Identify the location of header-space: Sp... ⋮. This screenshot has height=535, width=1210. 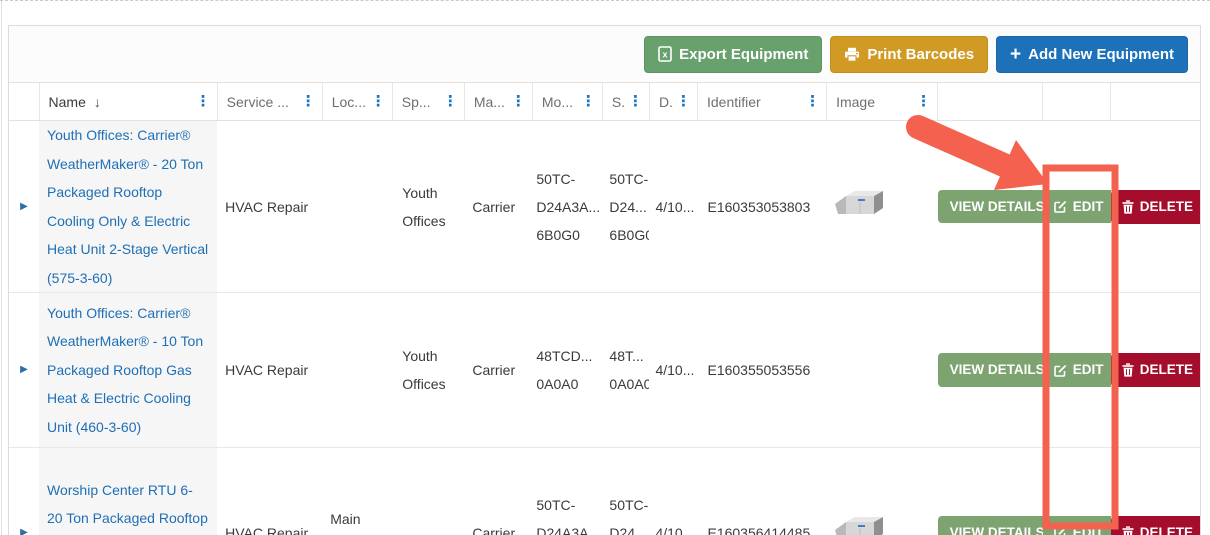
(428, 101).